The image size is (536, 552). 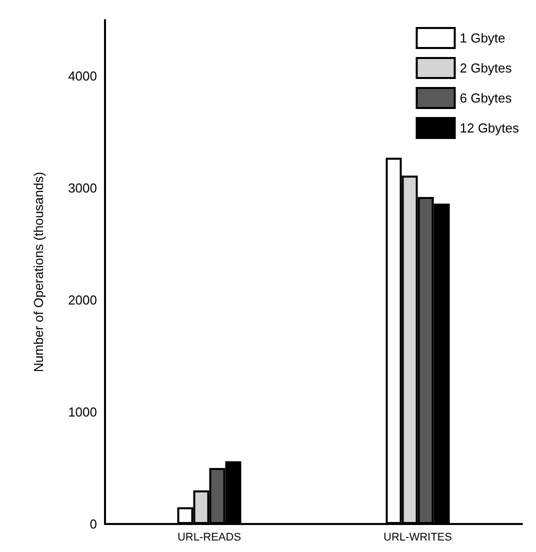 What do you see at coordinates (93, 524) in the screenshot?
I see `y-tick-label: 0` at bounding box center [93, 524].